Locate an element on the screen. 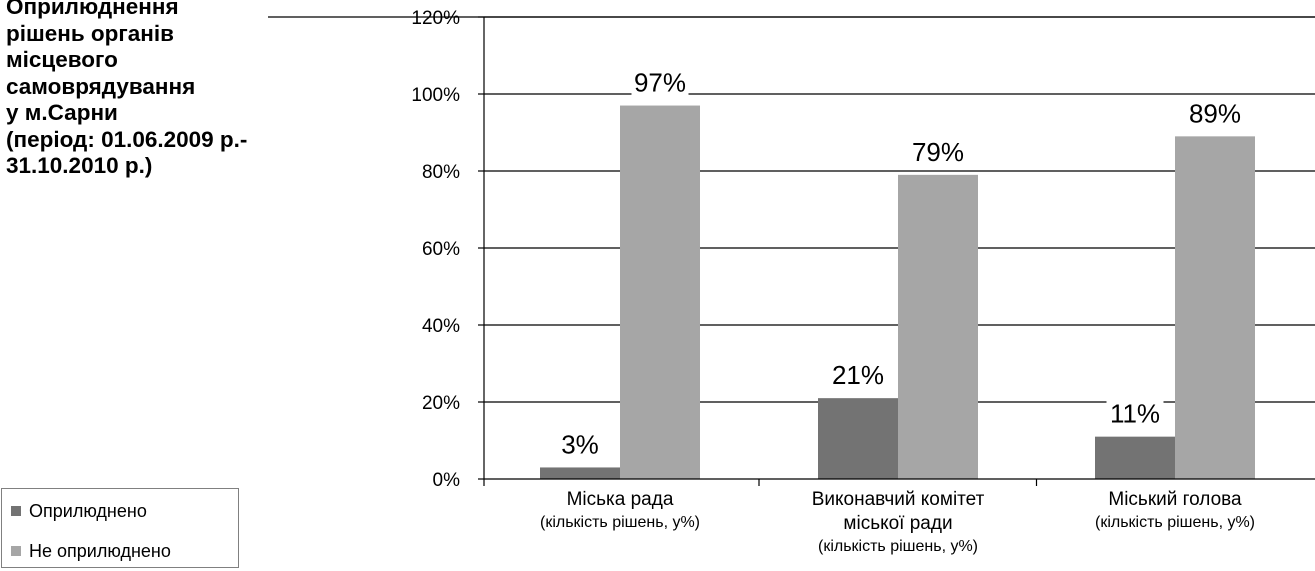 The height and width of the screenshot is (571, 1315). data-label: 97% is located at coordinates (660, 83).